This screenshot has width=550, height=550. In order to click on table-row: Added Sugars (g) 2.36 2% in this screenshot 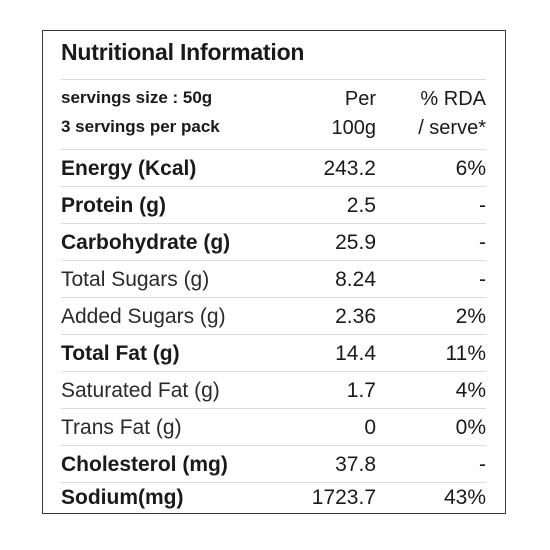, I will do `click(273, 315)`.